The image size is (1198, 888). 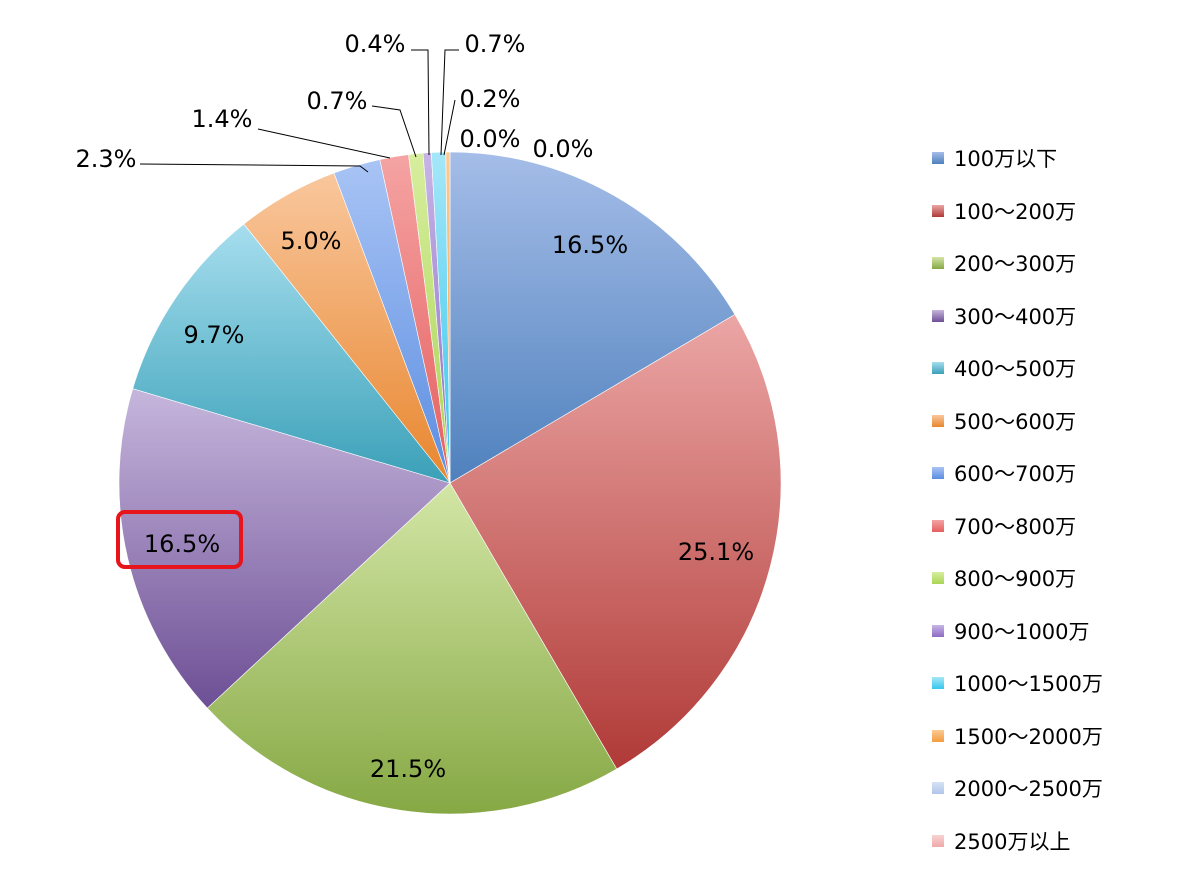 I want to click on legend-item: 2500万以上, so click(x=1017, y=841).